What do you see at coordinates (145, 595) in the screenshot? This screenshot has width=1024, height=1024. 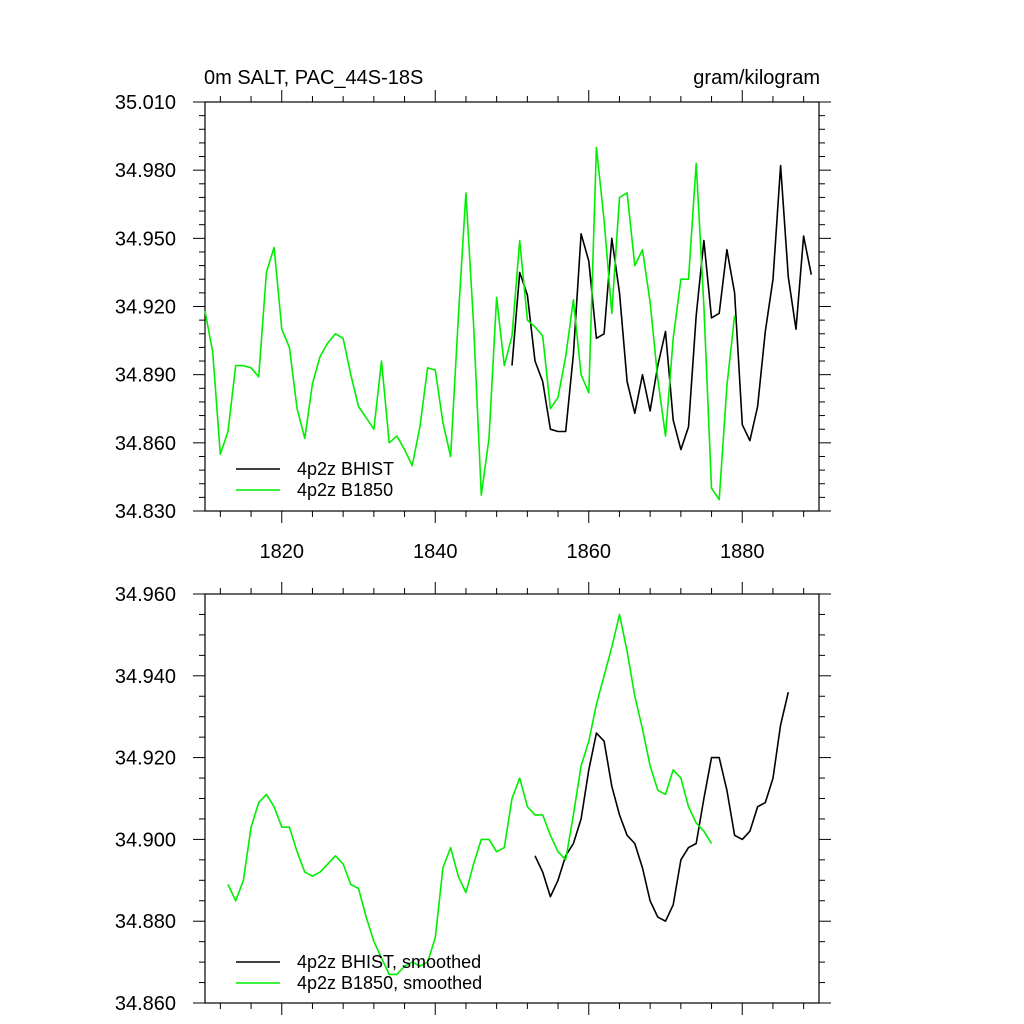 I see `bottom-y-tick-label: 34.960` at bounding box center [145, 595].